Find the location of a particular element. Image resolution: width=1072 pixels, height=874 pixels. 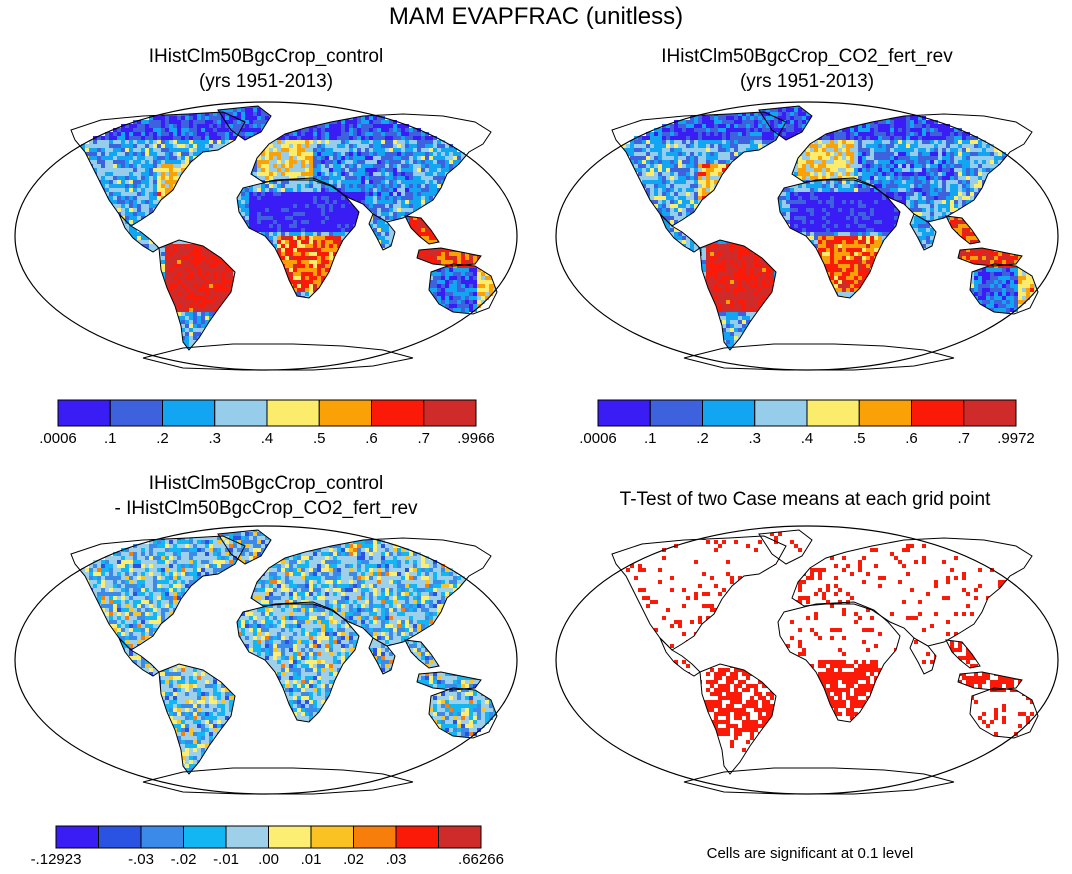

colorbar-co2-fert-rev: .0006 .1 .2 .3 .4 .5 .6 .7 .9972 is located at coordinates (807, 423).